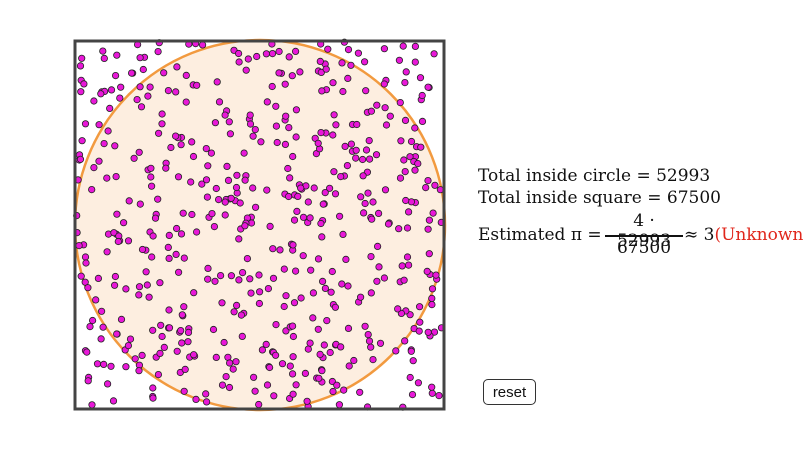 The image size is (808, 469). I want to click on reset-button: reset, so click(509, 392).